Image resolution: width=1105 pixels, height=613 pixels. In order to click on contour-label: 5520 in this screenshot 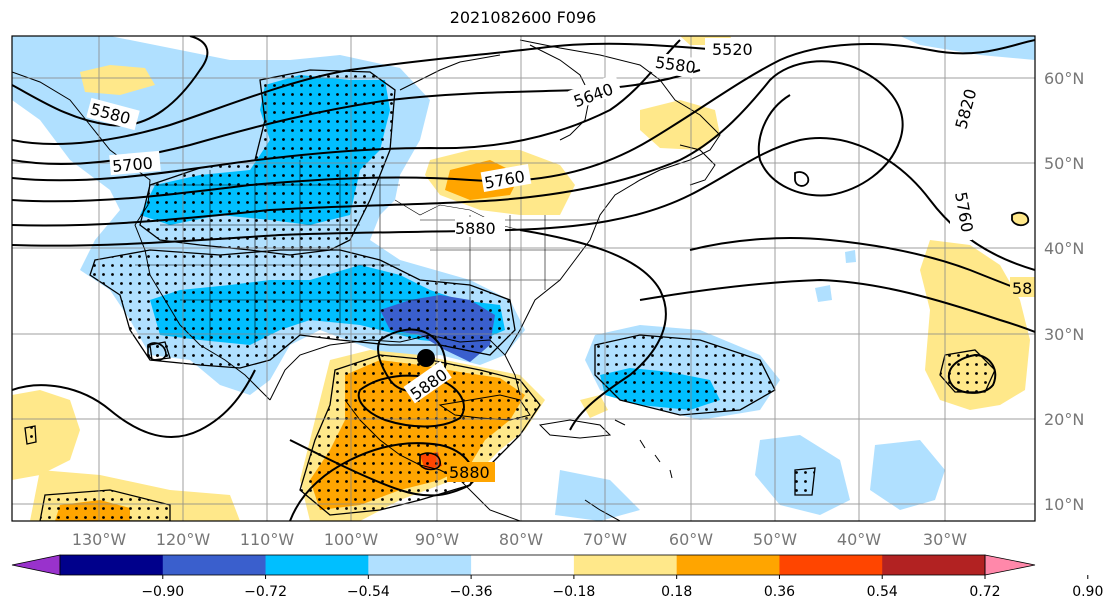, I will do `click(732, 49)`.